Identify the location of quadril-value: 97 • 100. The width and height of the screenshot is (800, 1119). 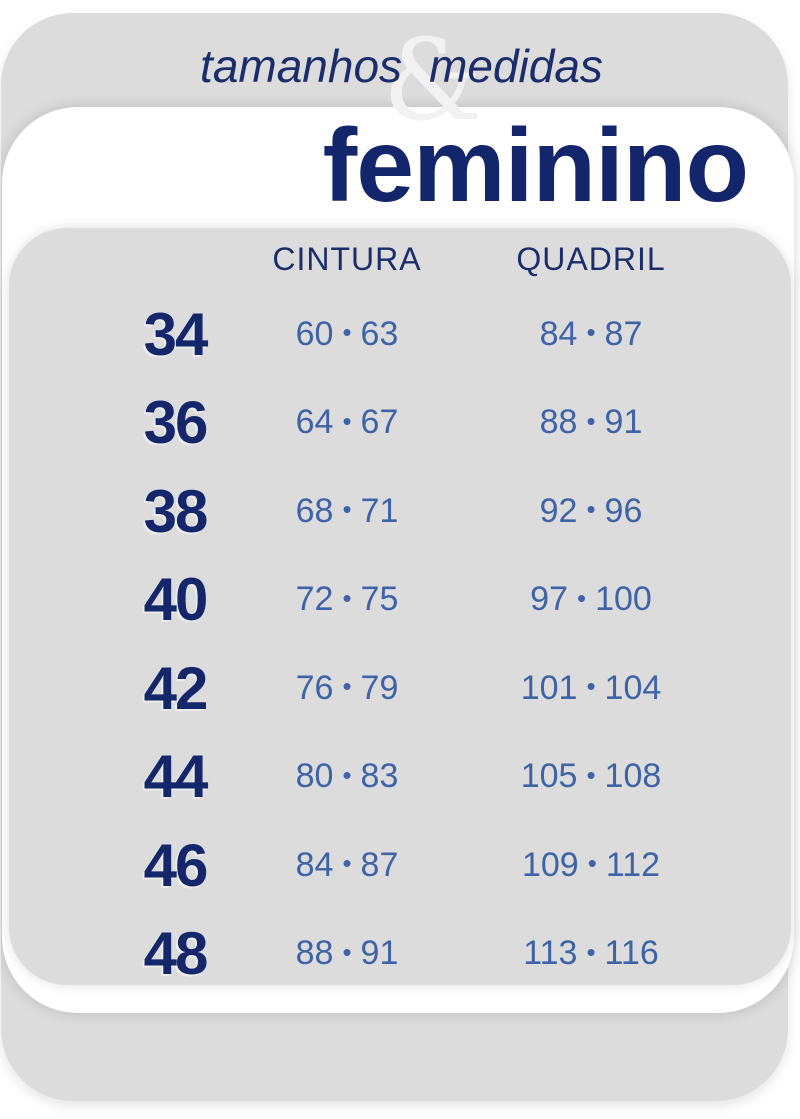
(591, 600).